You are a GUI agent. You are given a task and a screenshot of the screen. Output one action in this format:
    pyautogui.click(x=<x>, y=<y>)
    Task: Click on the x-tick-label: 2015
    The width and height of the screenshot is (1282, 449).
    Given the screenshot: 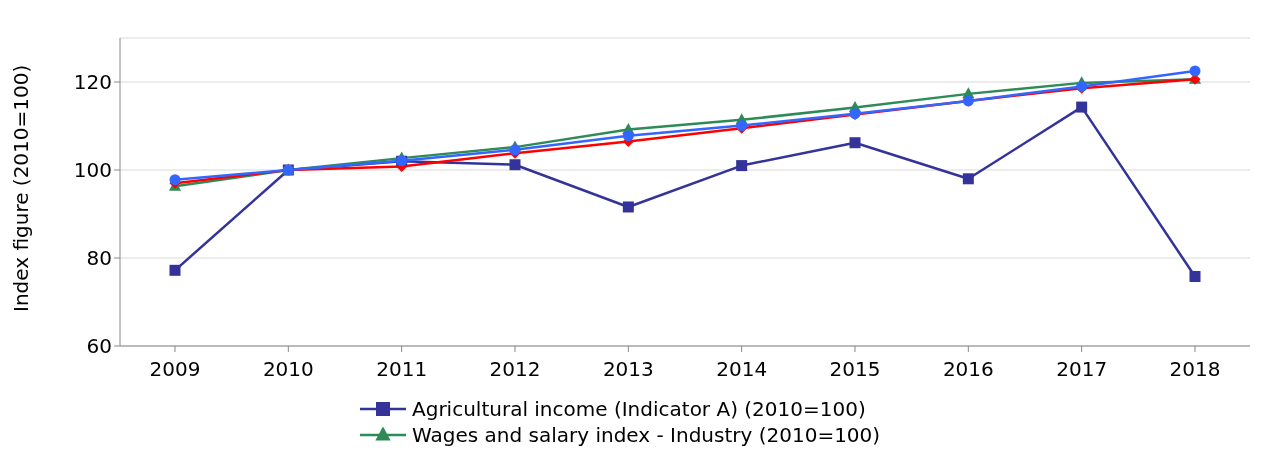 What is the action you would take?
    pyautogui.click(x=855, y=369)
    